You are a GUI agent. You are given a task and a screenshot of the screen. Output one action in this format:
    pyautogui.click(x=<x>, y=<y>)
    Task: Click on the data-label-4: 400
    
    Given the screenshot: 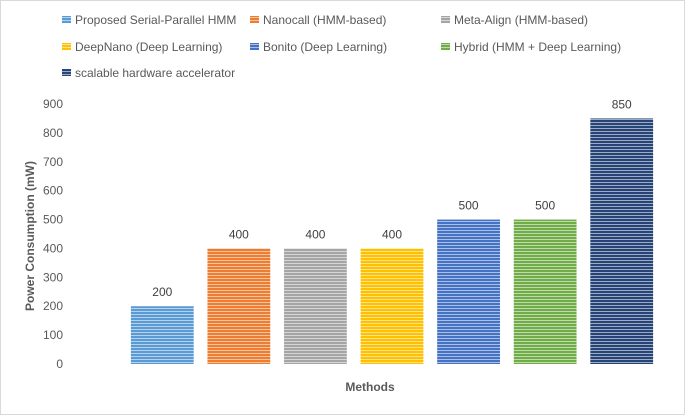 What is the action you would take?
    pyautogui.click(x=392, y=234)
    